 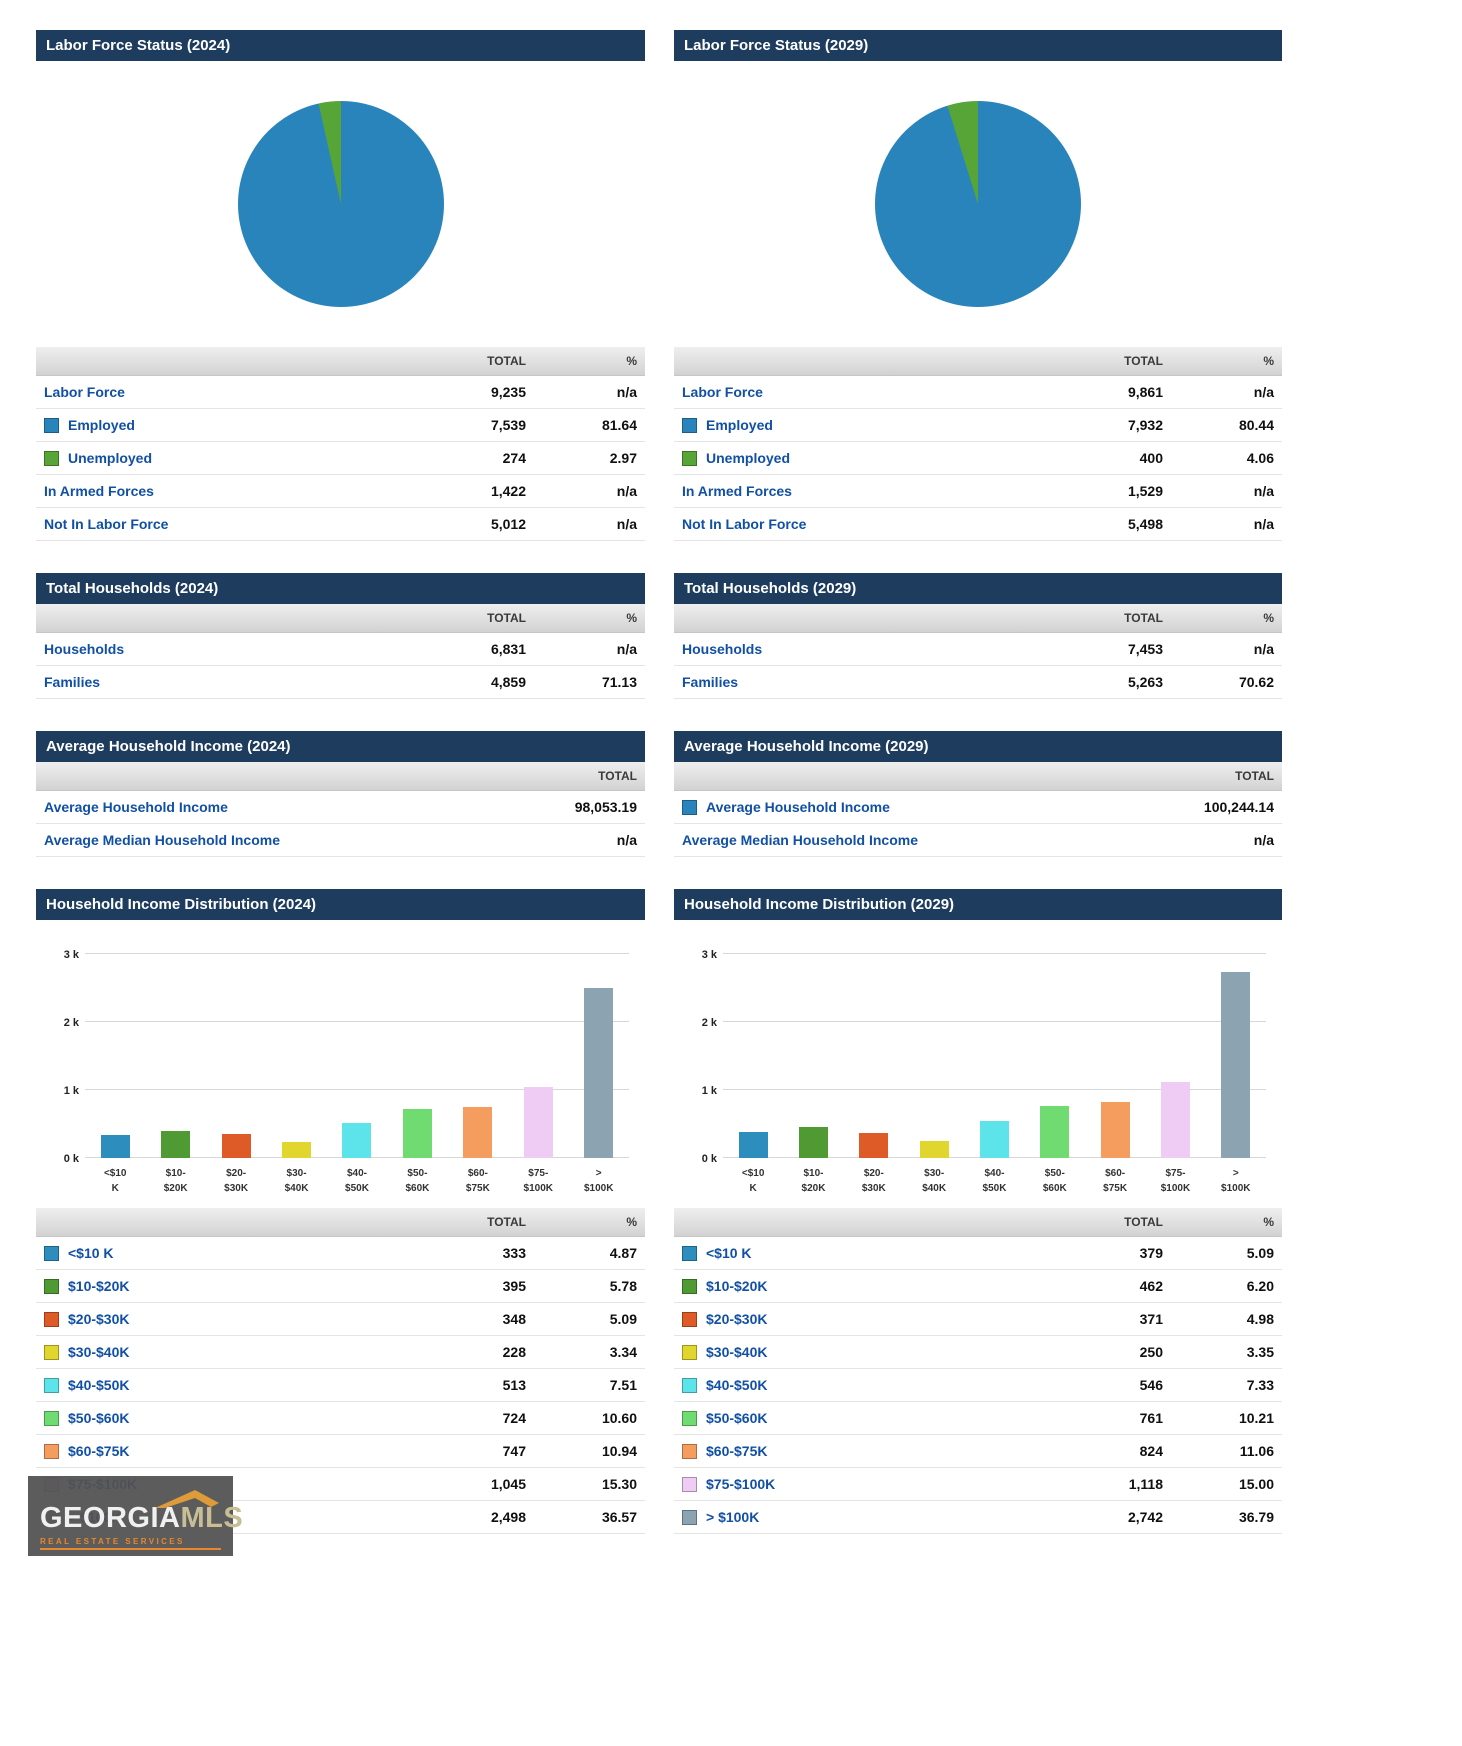 What do you see at coordinates (221, 1385) in the screenshot?
I see `row-label-cell: $40-$50K` at bounding box center [221, 1385].